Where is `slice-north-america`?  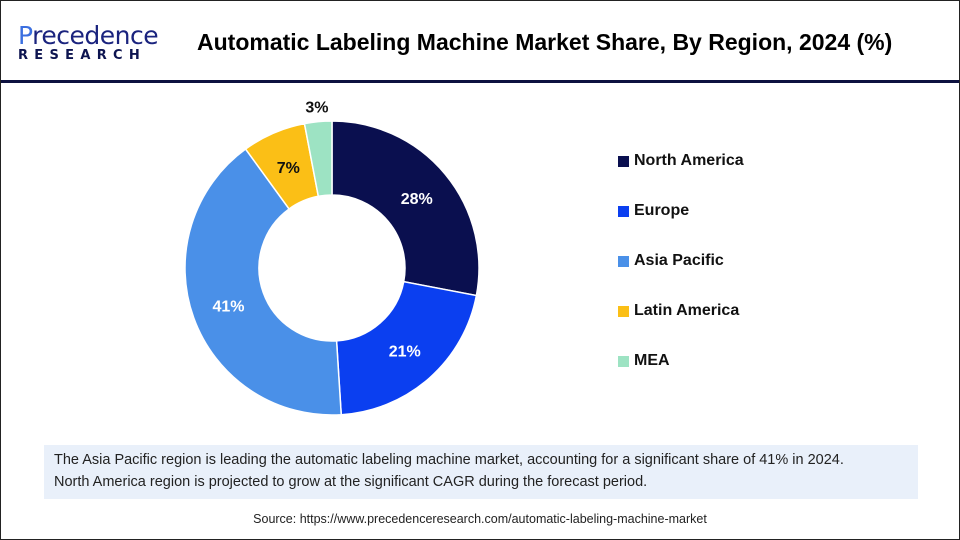
slice-north-america is located at coordinates (405, 208).